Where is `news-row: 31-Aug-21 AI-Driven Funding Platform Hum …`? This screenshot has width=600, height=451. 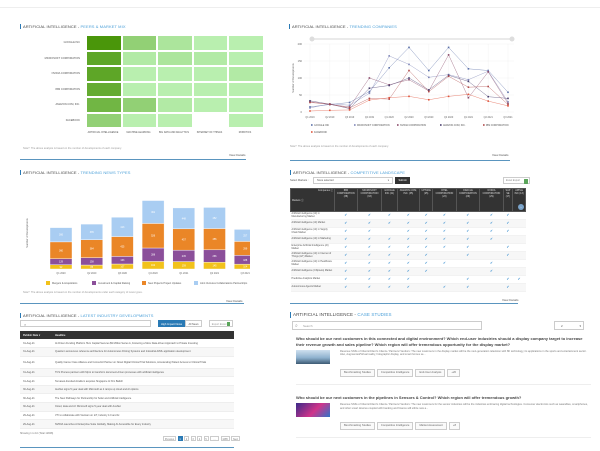 news-row: 31-Aug-21 AI-Driven Funding Platform Hum … is located at coordinates (127, 344).